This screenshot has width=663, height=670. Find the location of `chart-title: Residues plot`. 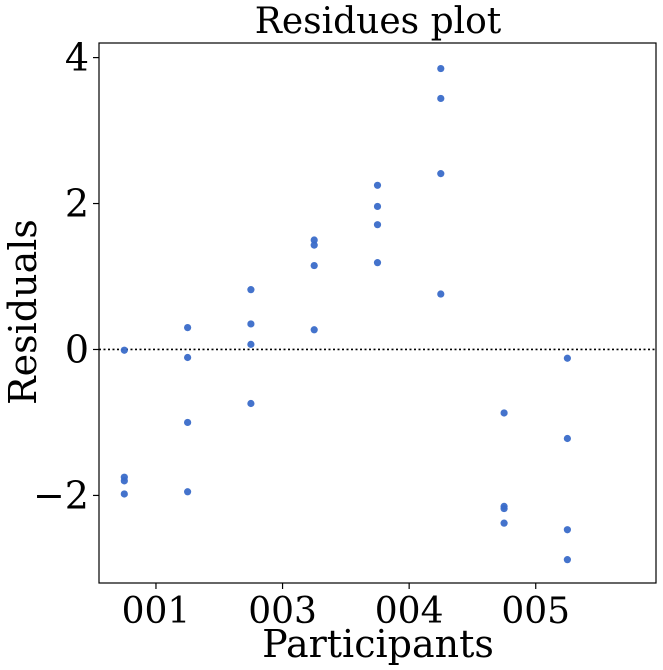

chart-title: Residues plot is located at coordinates (378, 21).